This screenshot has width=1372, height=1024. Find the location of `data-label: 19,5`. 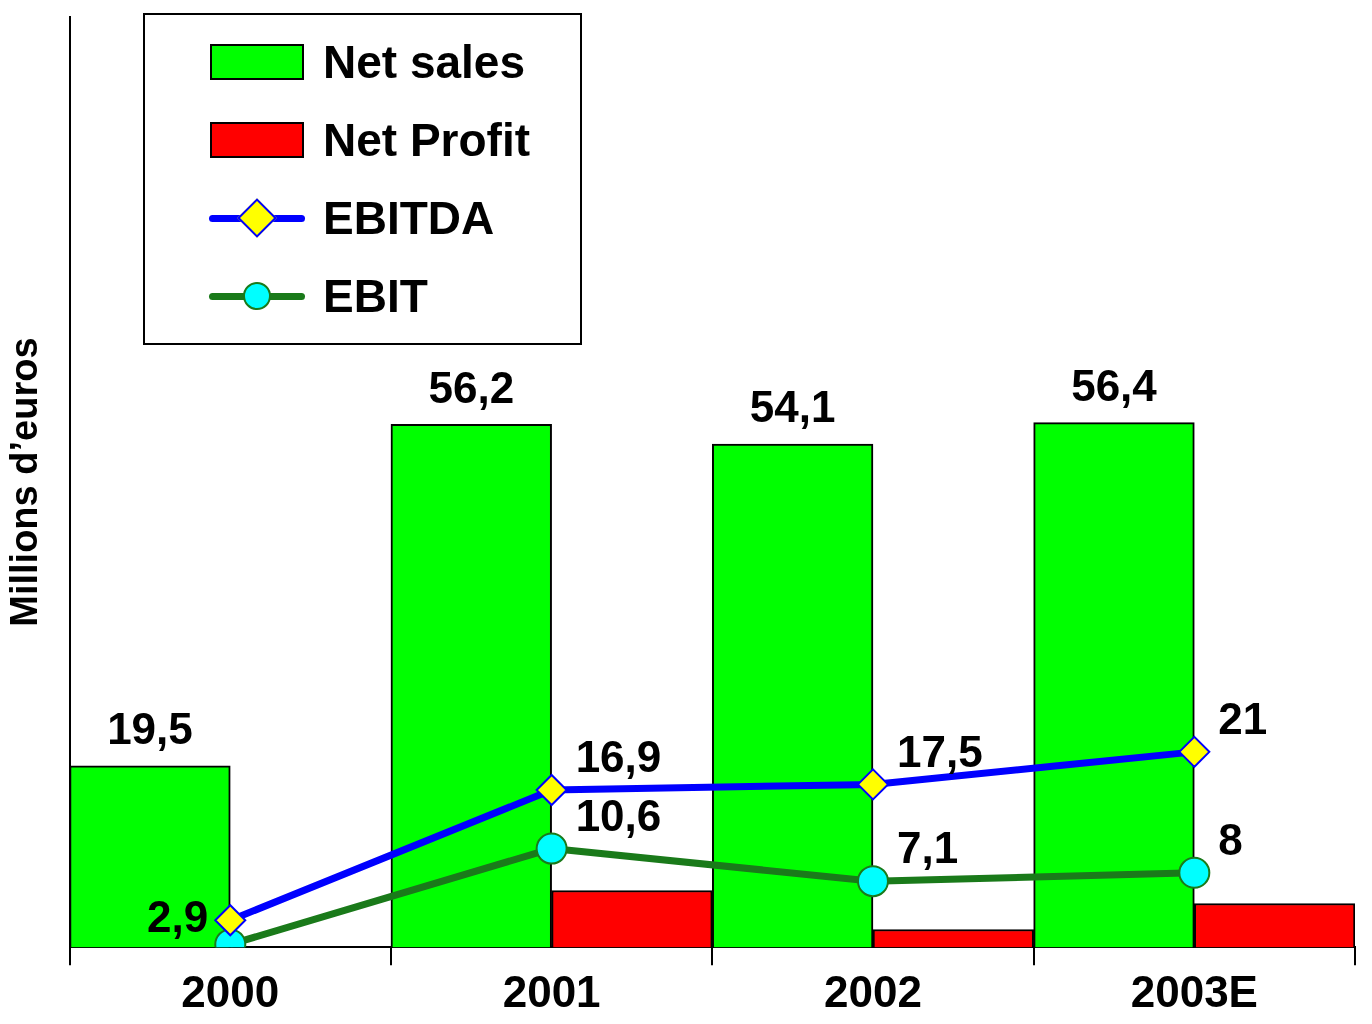

data-label: 19,5 is located at coordinates (150, 728).